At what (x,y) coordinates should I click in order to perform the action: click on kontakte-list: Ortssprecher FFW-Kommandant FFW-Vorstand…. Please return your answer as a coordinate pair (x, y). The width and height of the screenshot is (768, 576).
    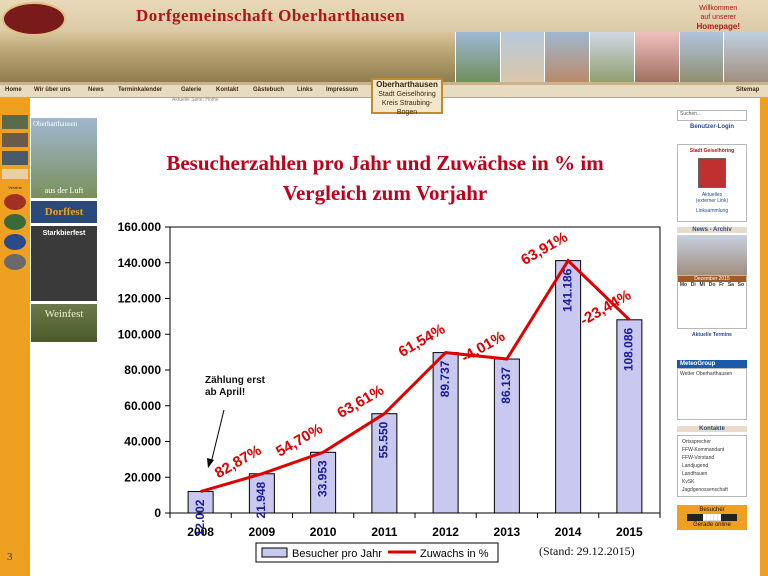
    Looking at the image, I should click on (712, 466).